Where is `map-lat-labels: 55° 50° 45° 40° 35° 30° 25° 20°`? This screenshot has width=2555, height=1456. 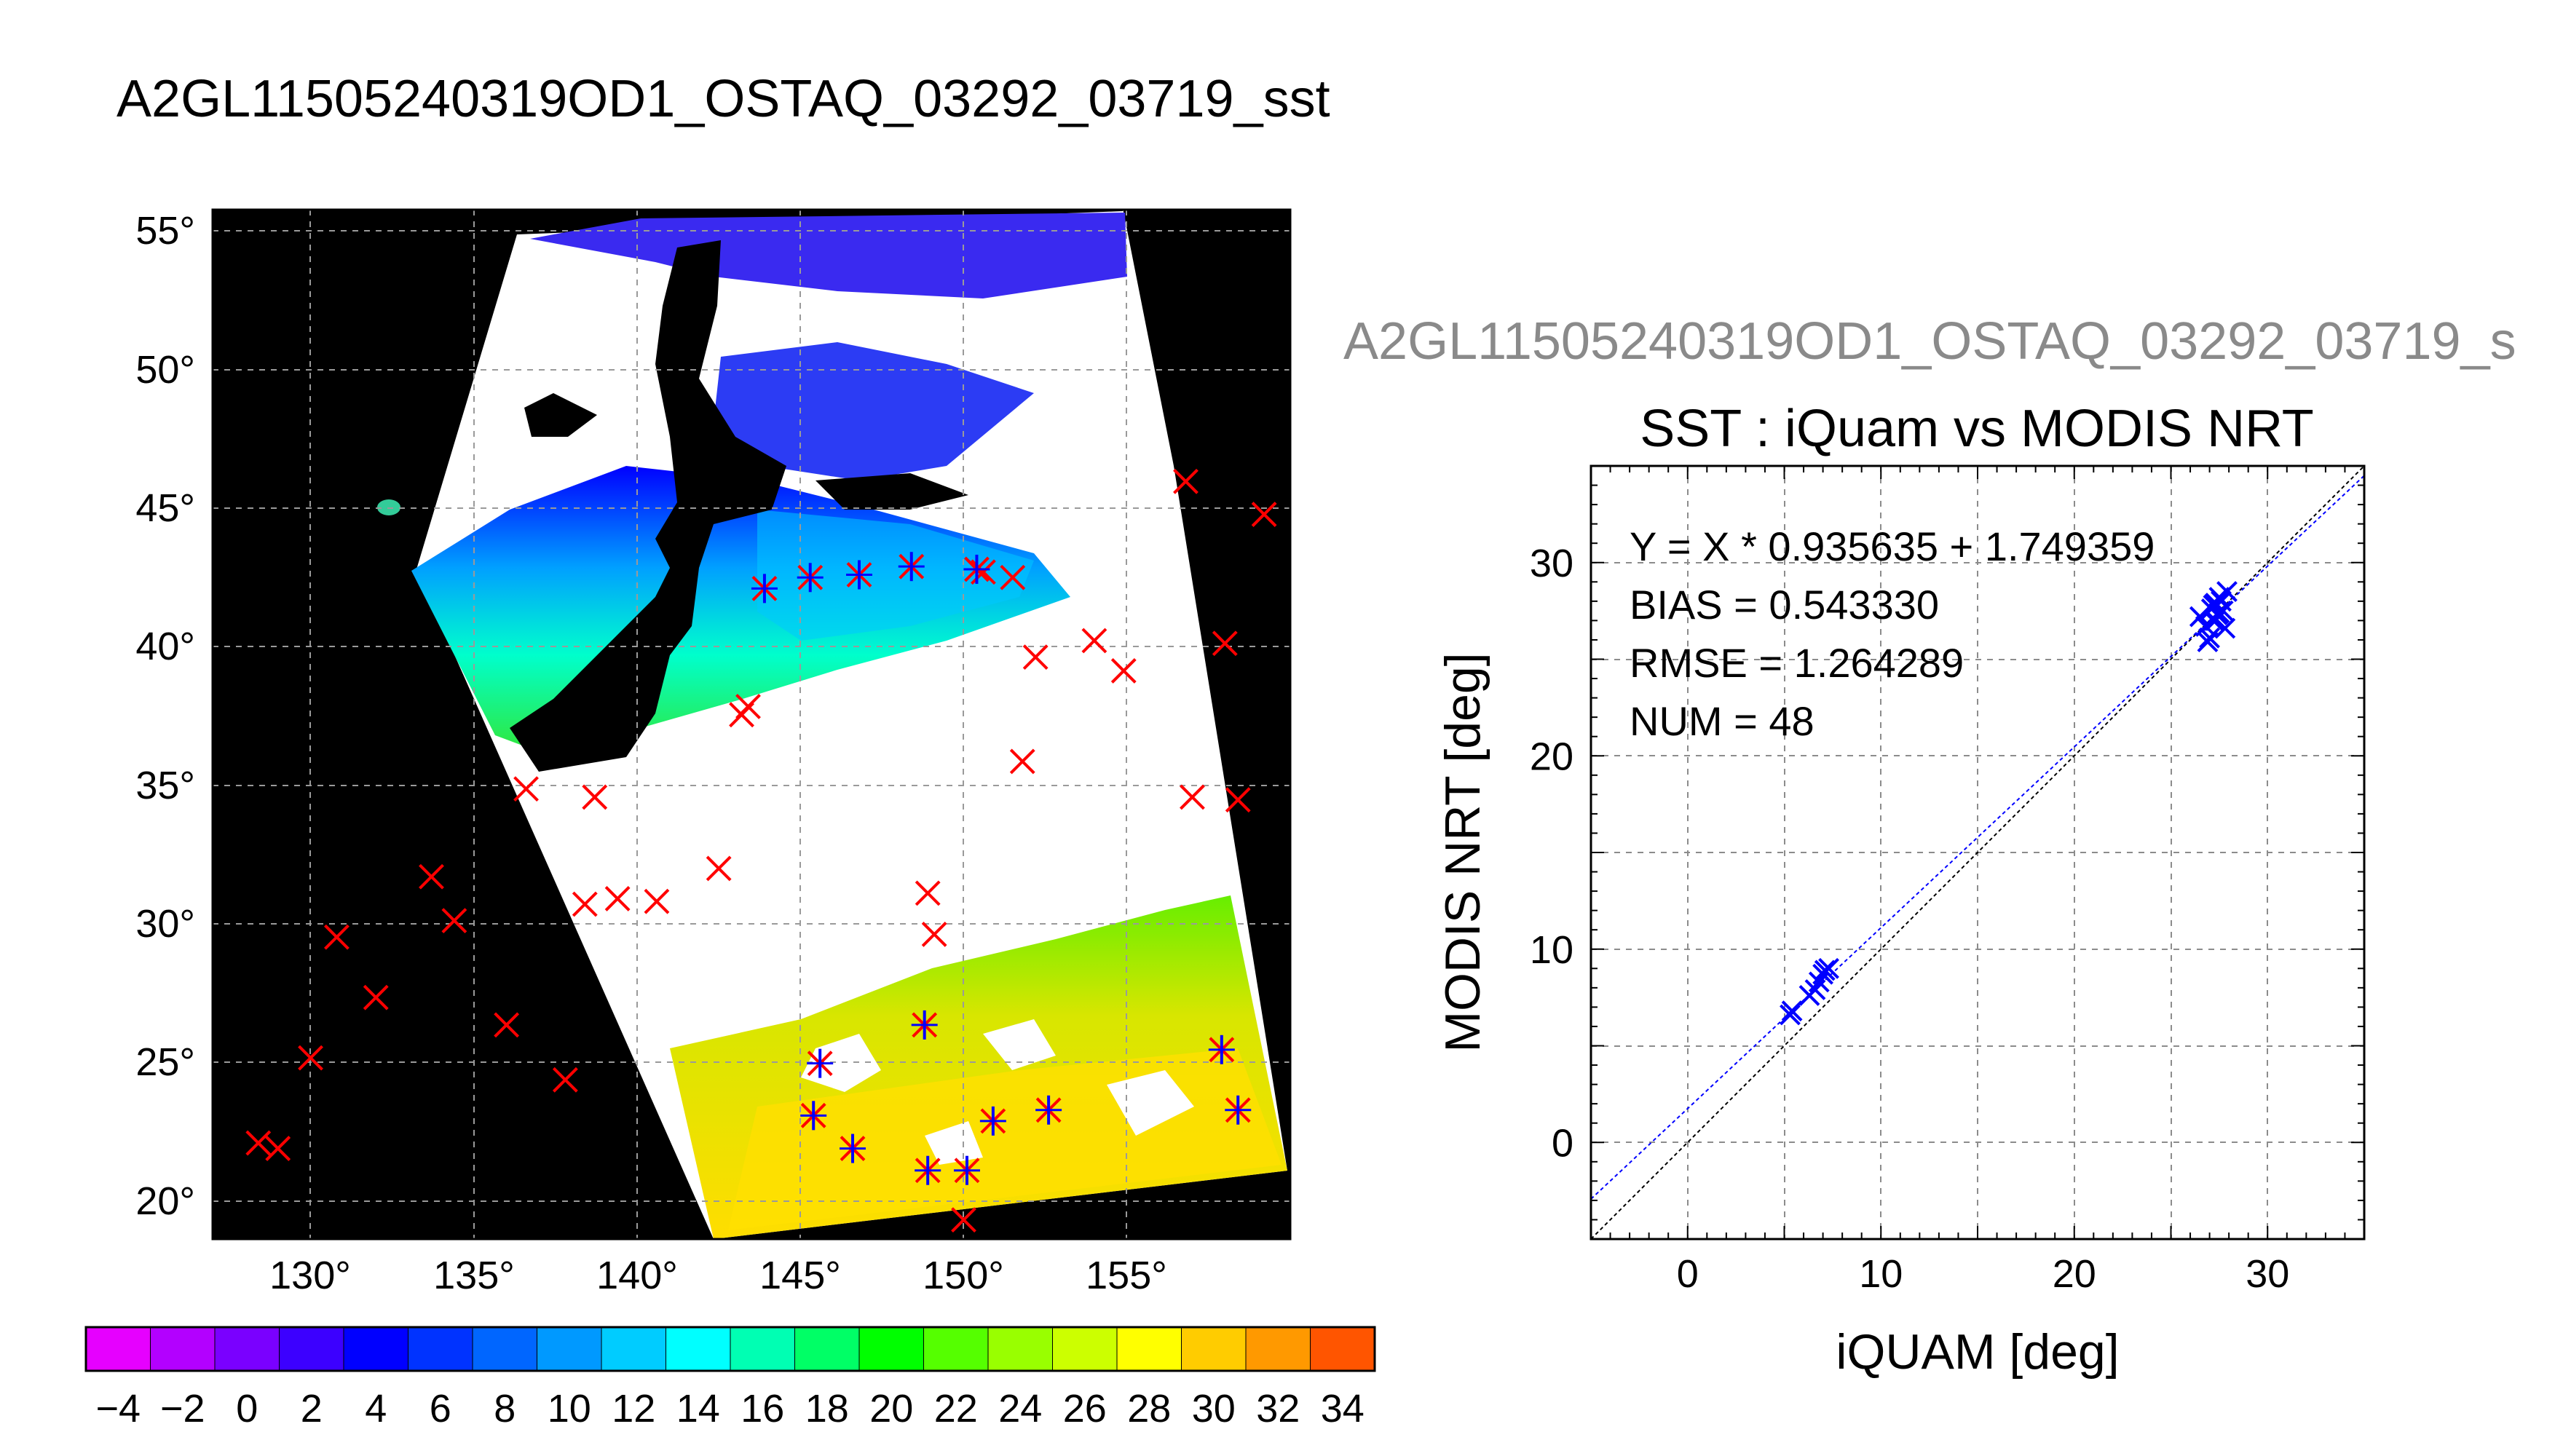
map-lat-labels: 55° 50° 45° 40° 35° 30° 25° 20° is located at coordinates (165, 716).